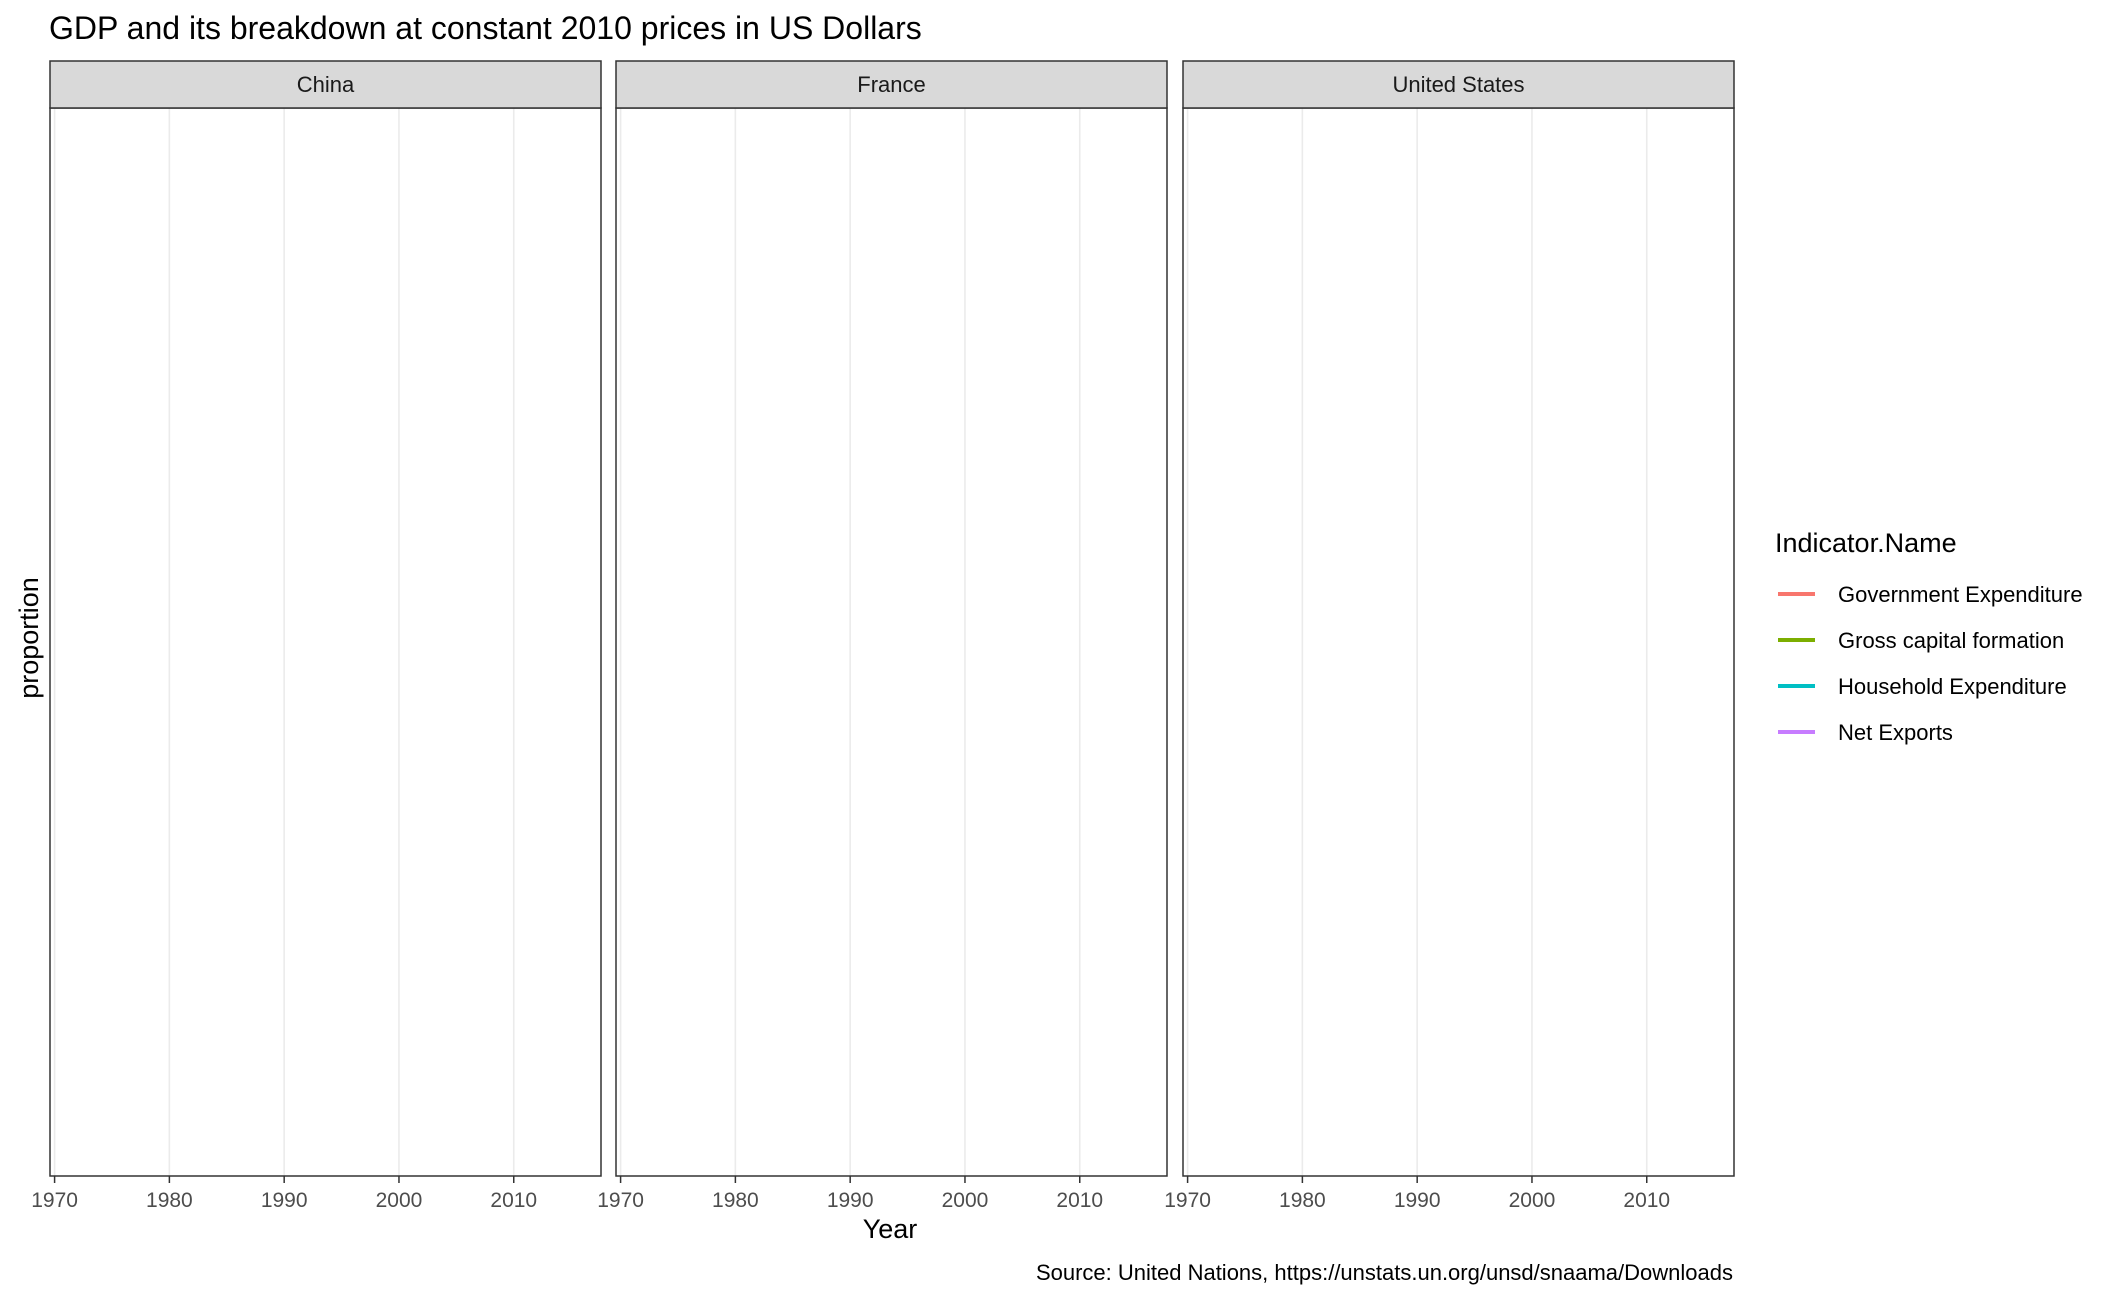  I want to click on legend-title: Indicator.Name, so click(1866, 543).